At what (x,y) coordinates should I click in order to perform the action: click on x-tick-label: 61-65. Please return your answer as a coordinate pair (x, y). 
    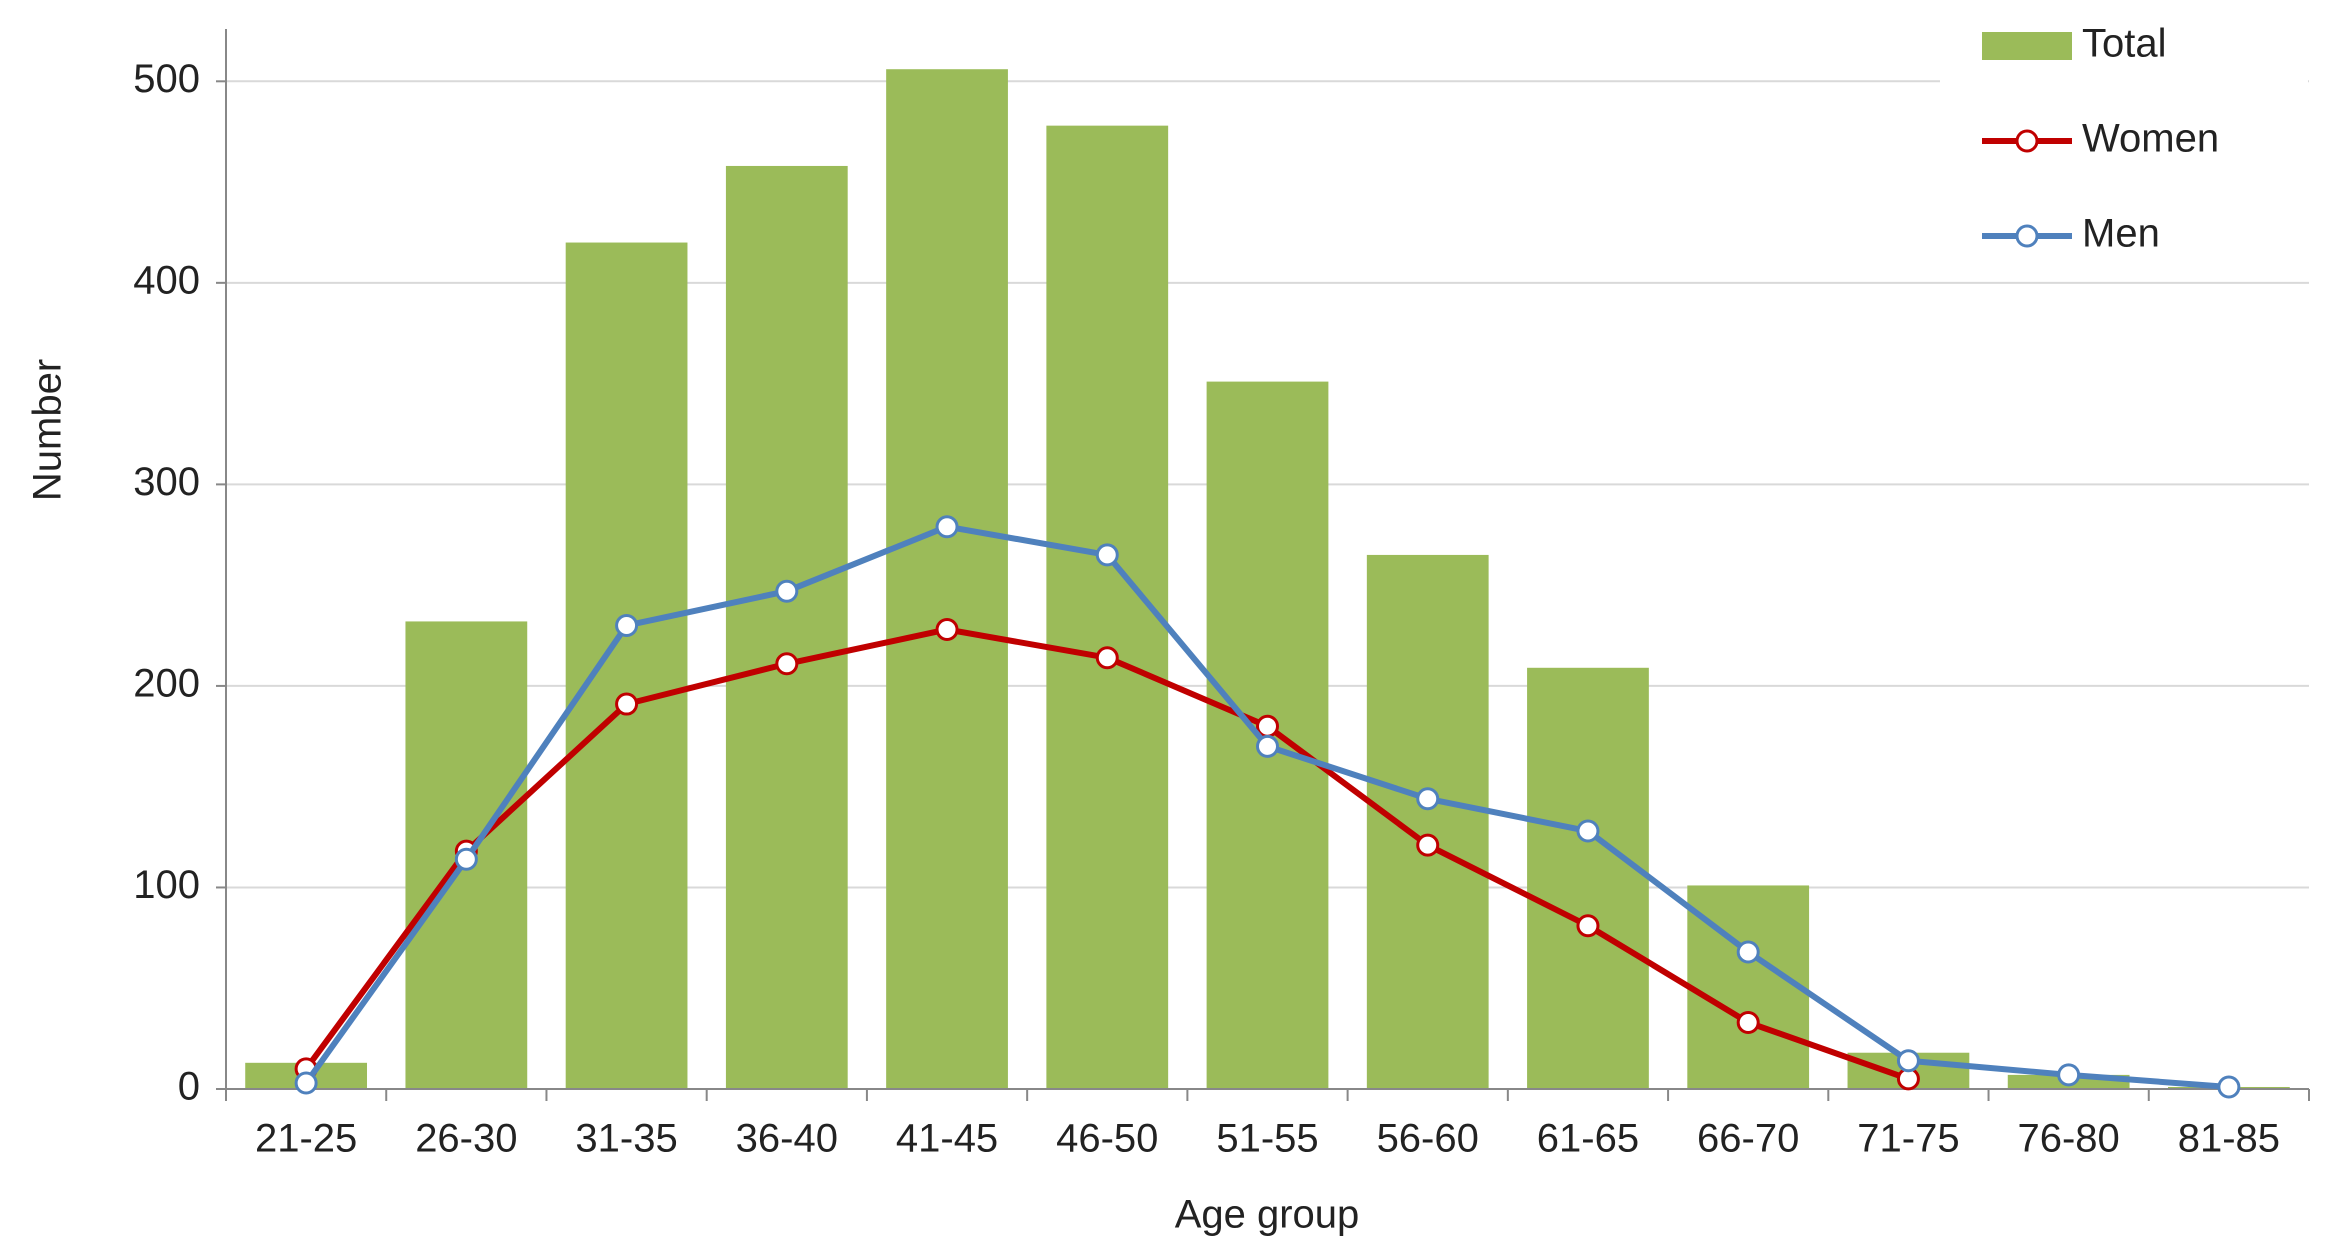
    Looking at the image, I should click on (1588, 1139).